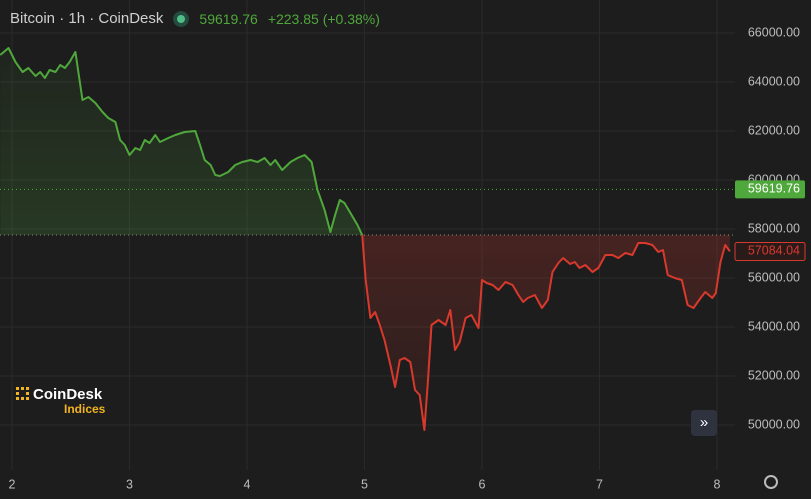  Describe the element at coordinates (774, 424) in the screenshot. I see `y-tick-label: 50000.00` at that location.